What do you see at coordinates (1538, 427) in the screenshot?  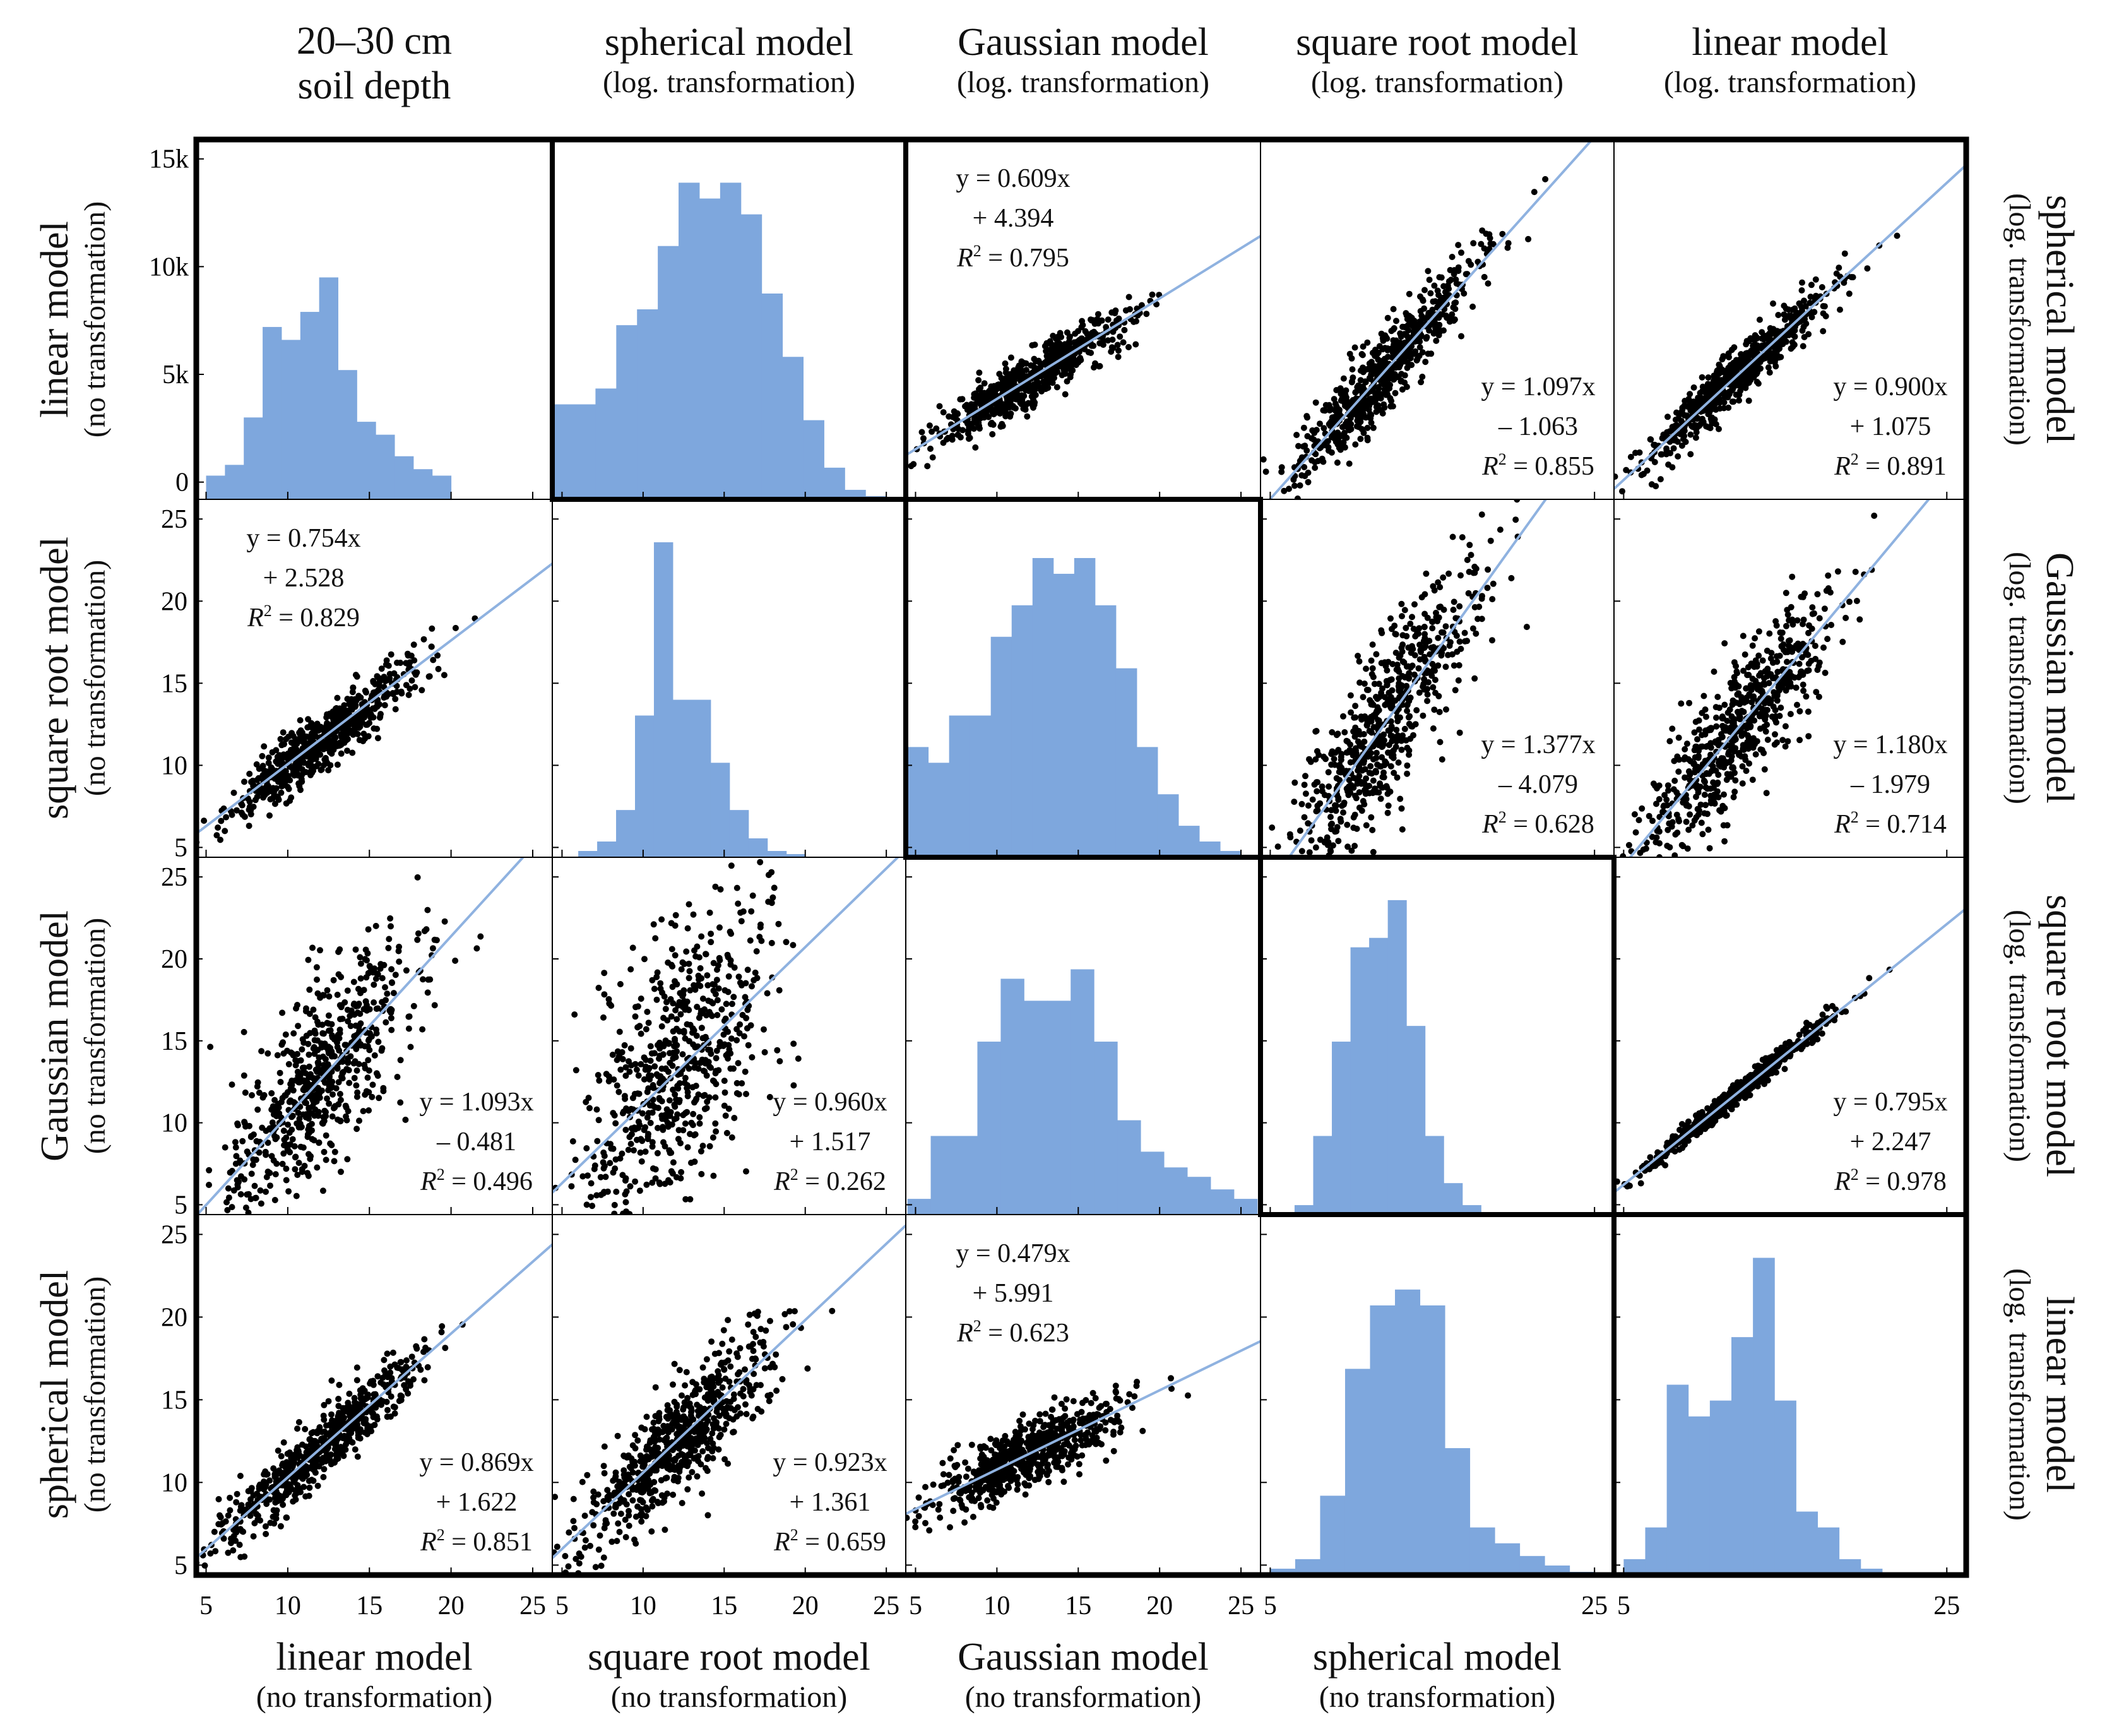 I see `intercept-text: – 1.063` at bounding box center [1538, 427].